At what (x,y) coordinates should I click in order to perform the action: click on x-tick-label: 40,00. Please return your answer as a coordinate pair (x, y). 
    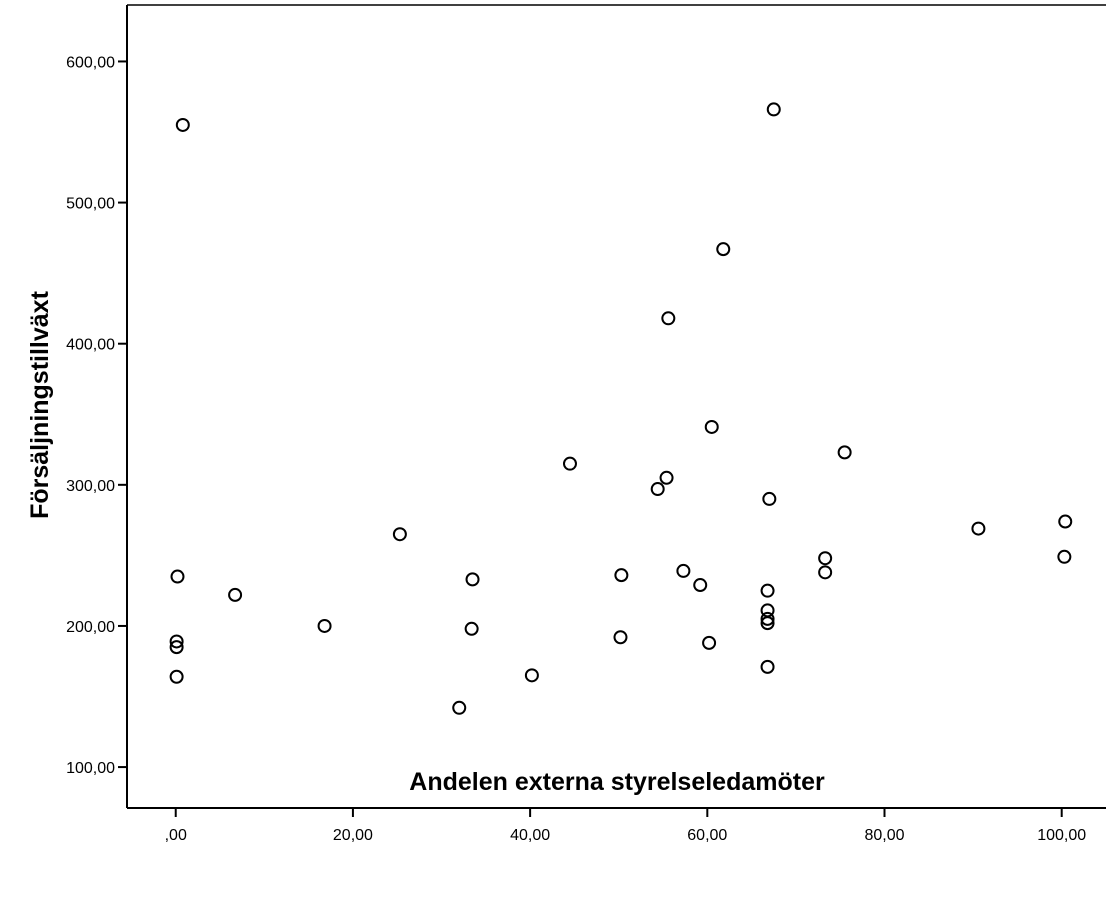
    Looking at the image, I should click on (530, 835).